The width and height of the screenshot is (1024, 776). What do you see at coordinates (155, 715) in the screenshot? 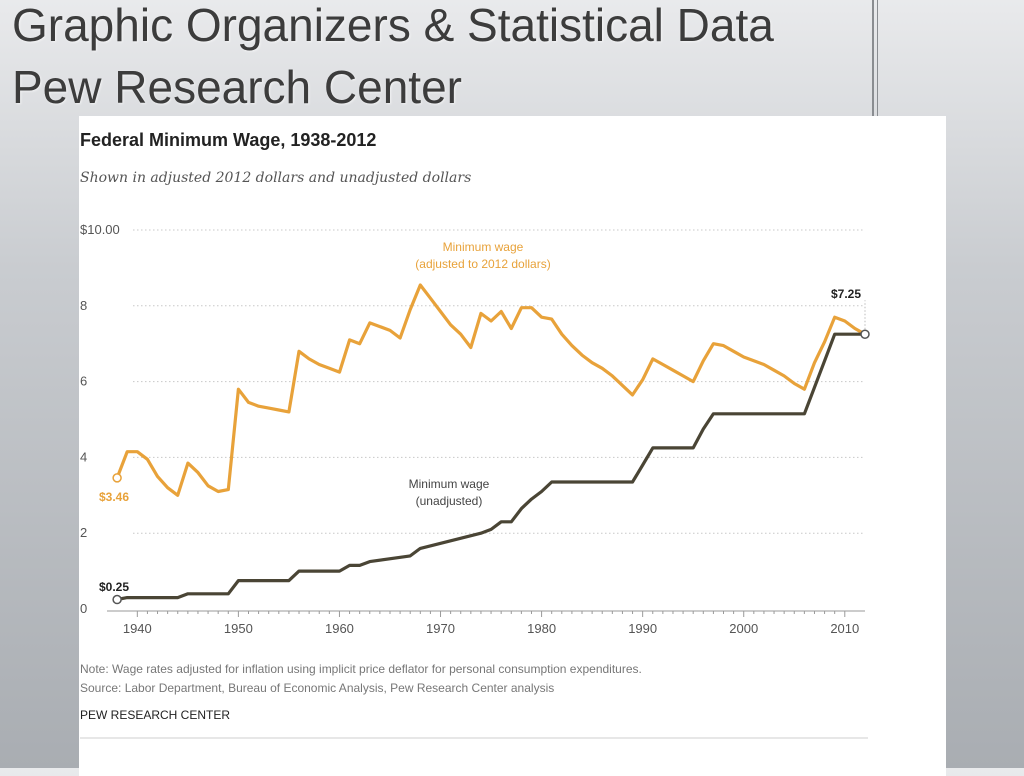
I see `credit-label: PEW RESEARCH CENTER` at bounding box center [155, 715].